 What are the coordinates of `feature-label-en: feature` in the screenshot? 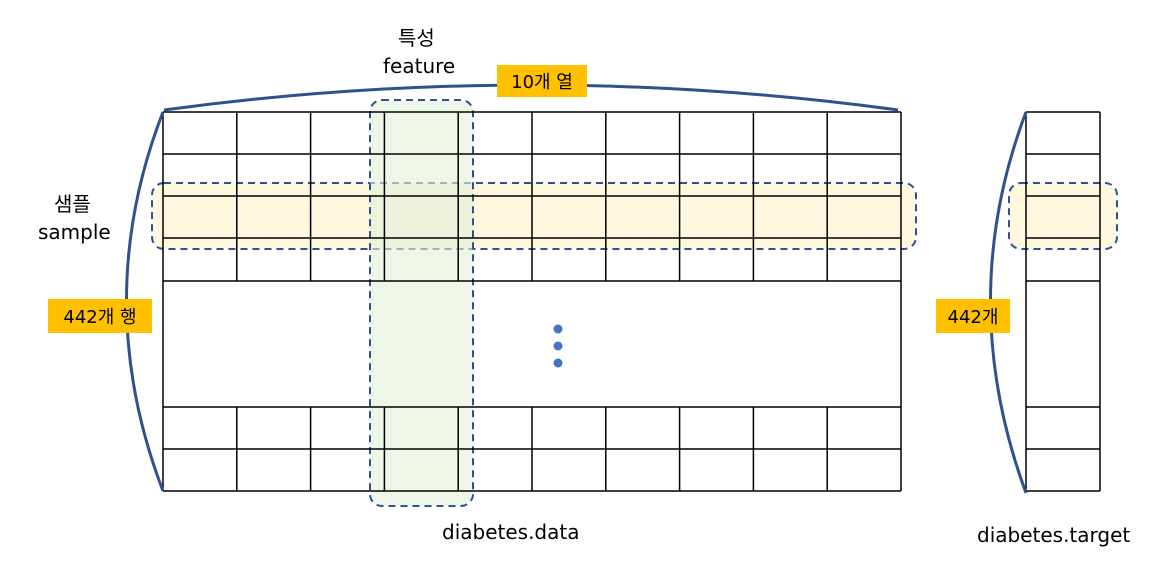 It's located at (419, 66).